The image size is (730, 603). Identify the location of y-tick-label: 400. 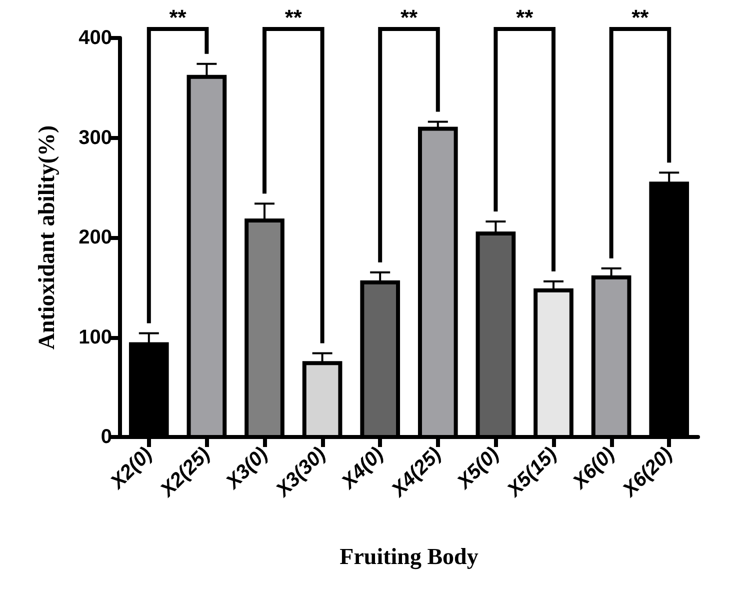
(95, 38).